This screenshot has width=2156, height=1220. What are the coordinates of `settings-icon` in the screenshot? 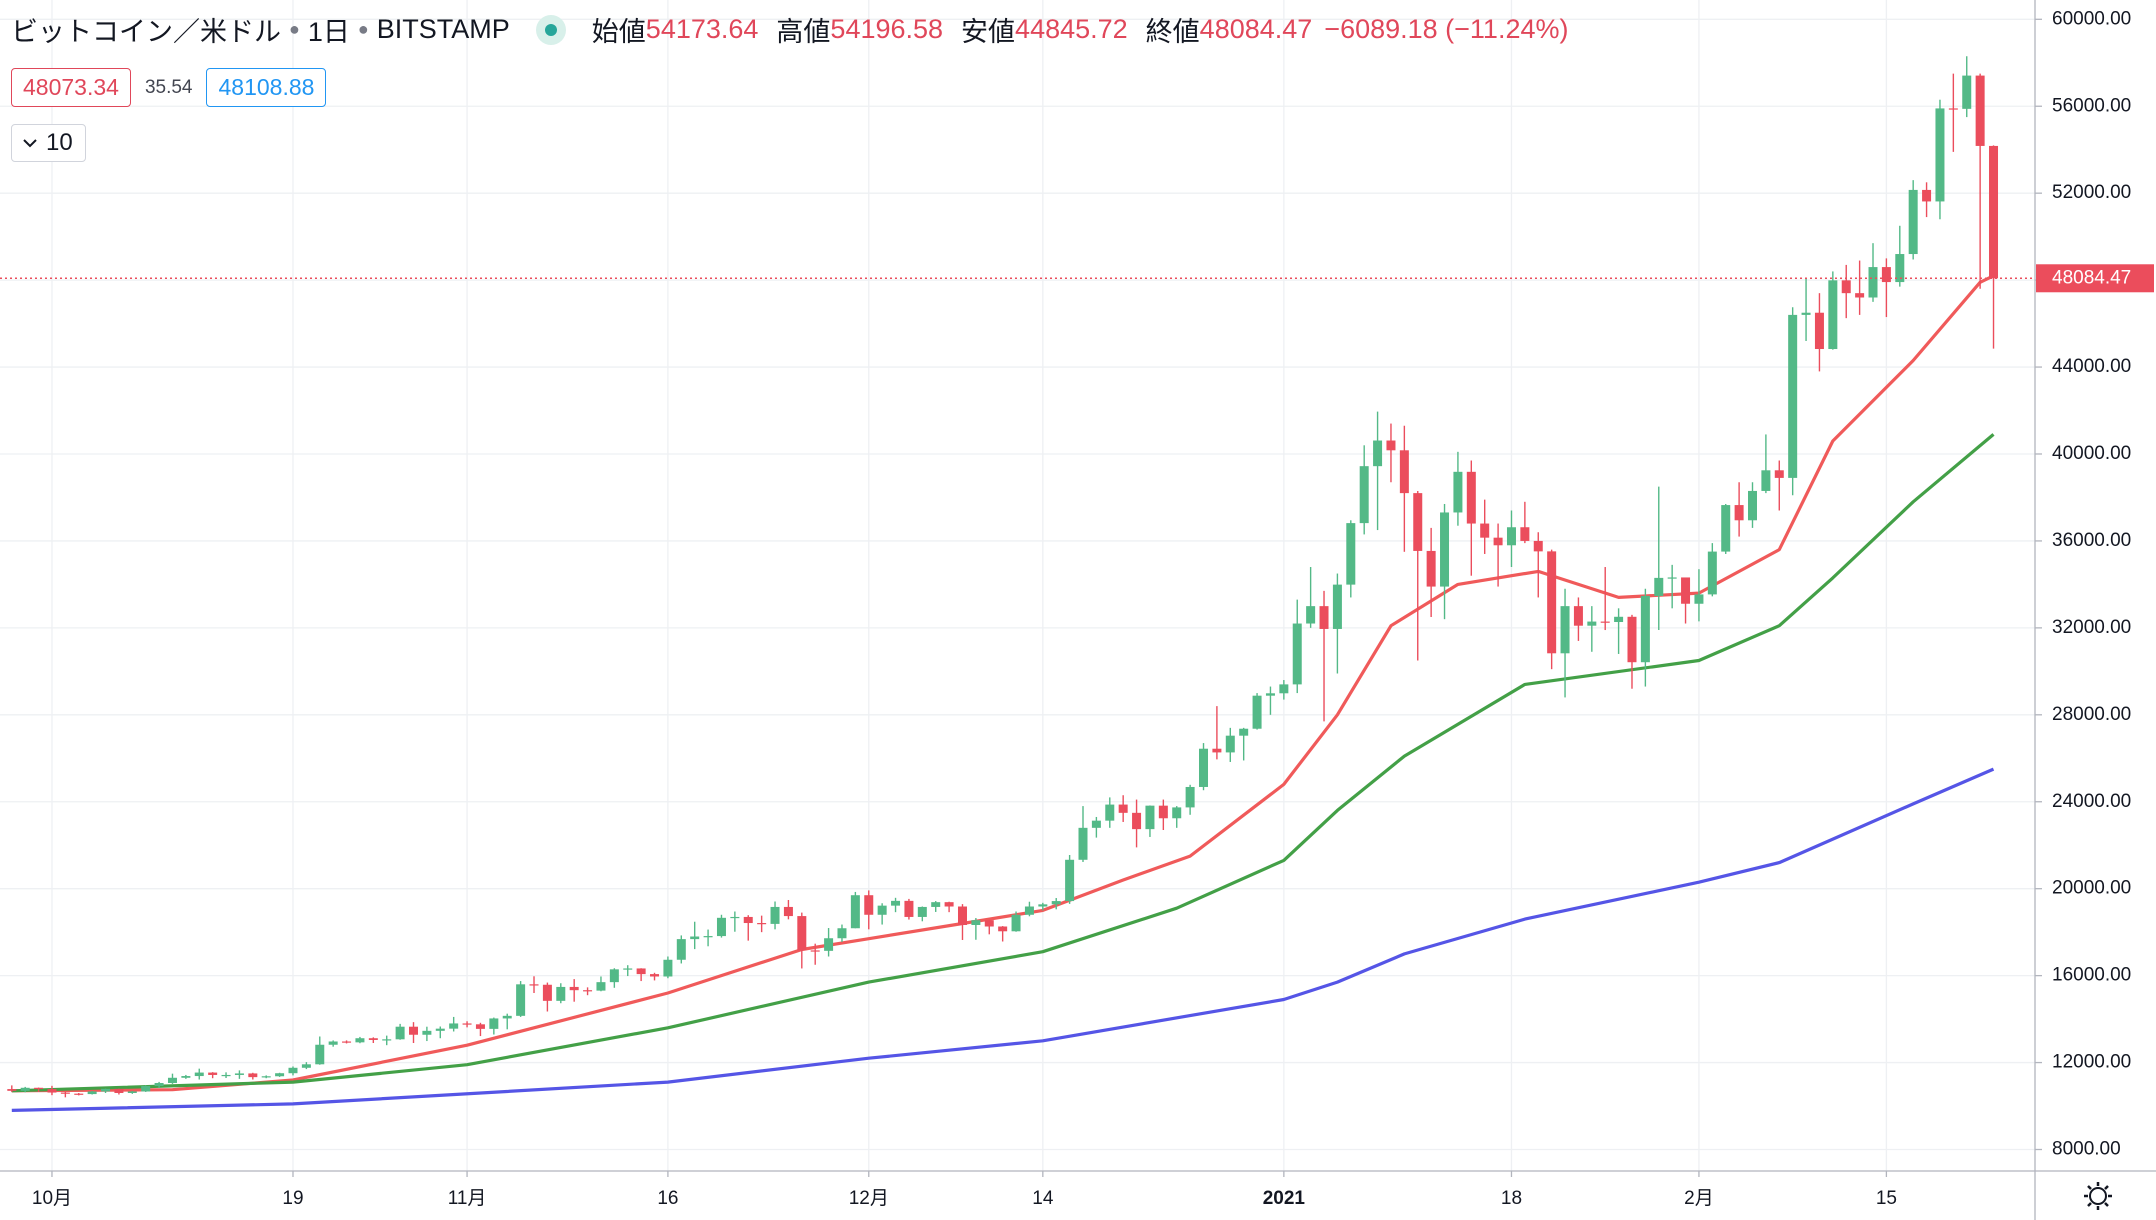 It's located at (2098, 1196).